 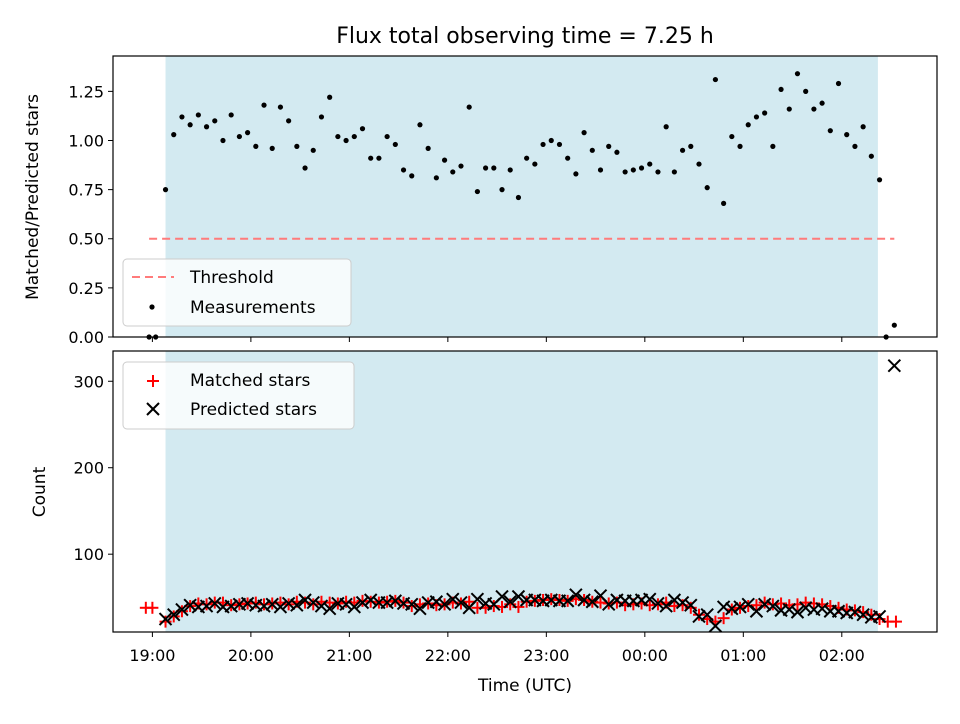 What do you see at coordinates (231, 278) in the screenshot?
I see `legend-threshold-label: Threshold` at bounding box center [231, 278].